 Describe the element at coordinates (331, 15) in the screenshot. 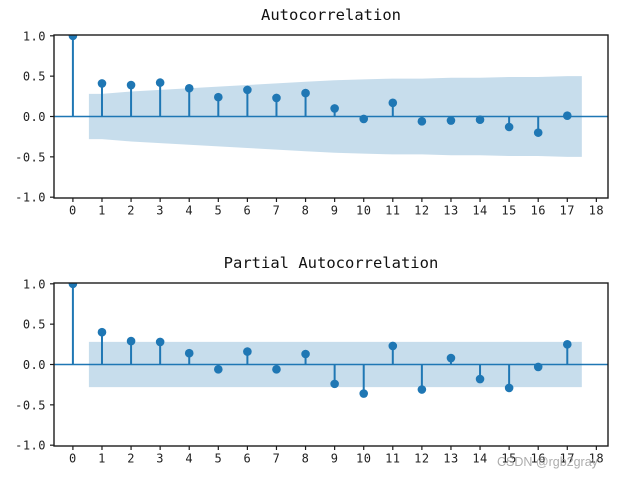

I see `acf-plot-title: Autocorrelation` at that location.